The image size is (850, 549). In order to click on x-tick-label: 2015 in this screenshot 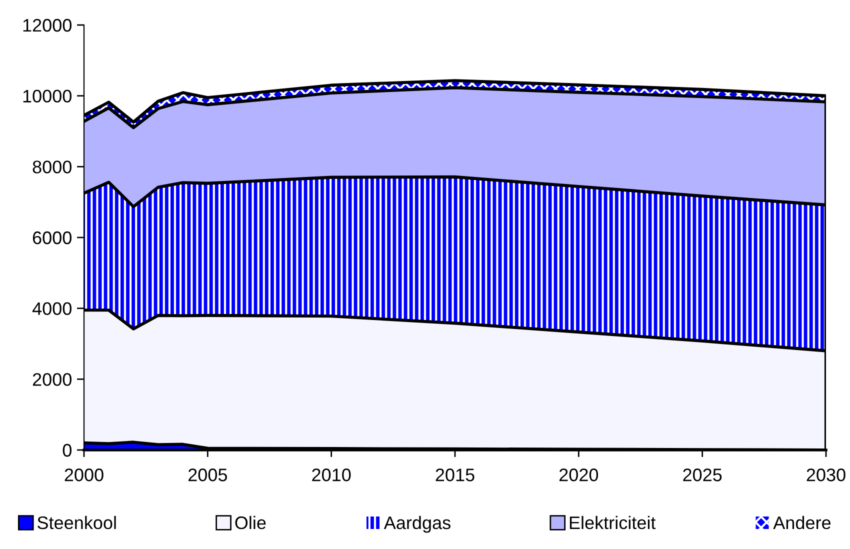, I will do `click(455, 475)`.